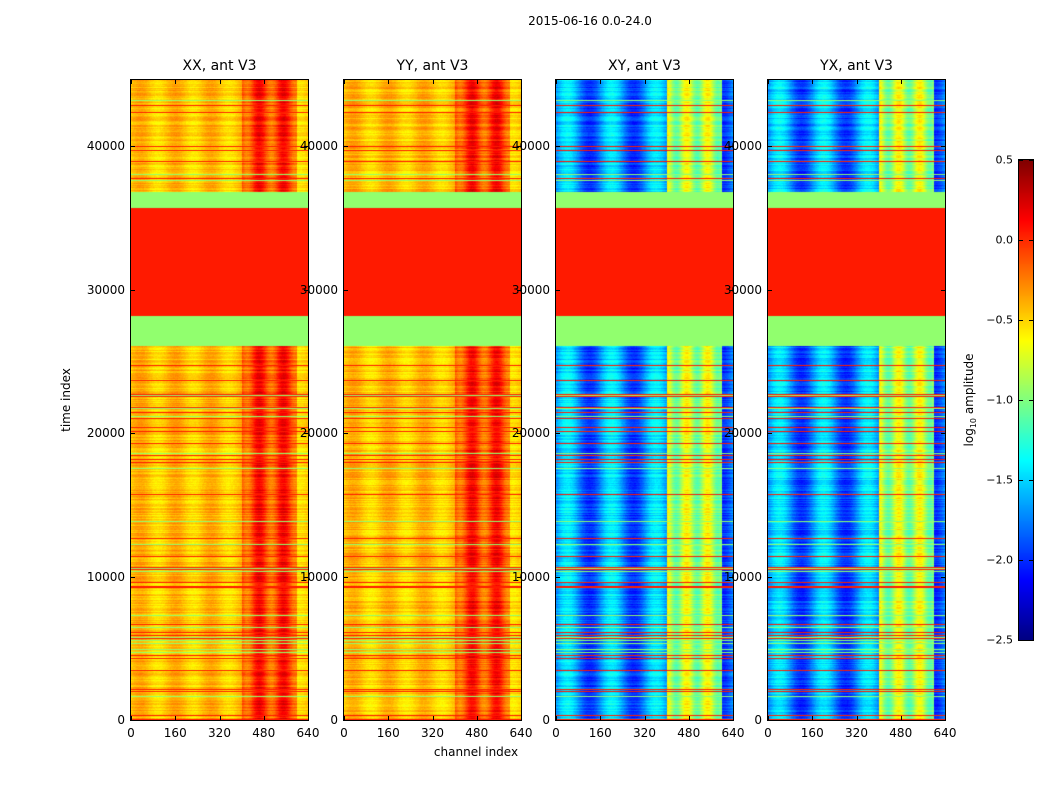  I want to click on x-tick-label: 480, so click(901, 733).